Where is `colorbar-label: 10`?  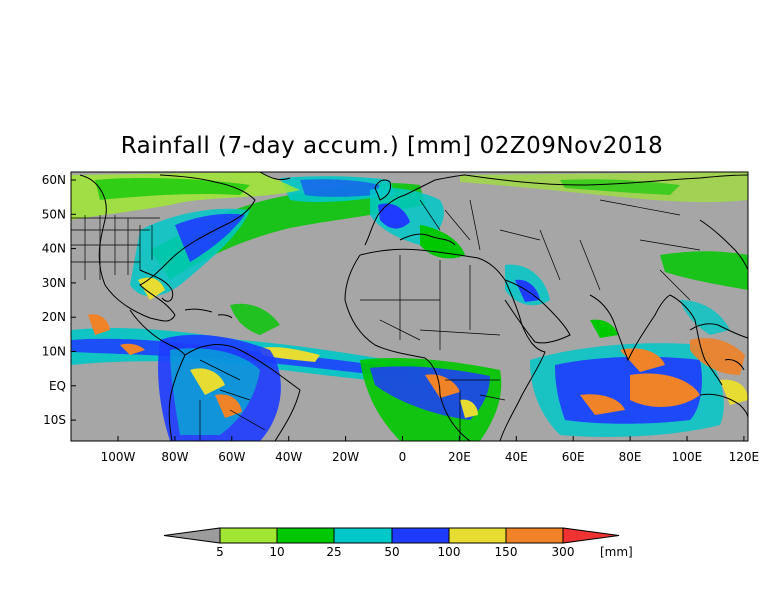 colorbar-label: 10 is located at coordinates (276, 552).